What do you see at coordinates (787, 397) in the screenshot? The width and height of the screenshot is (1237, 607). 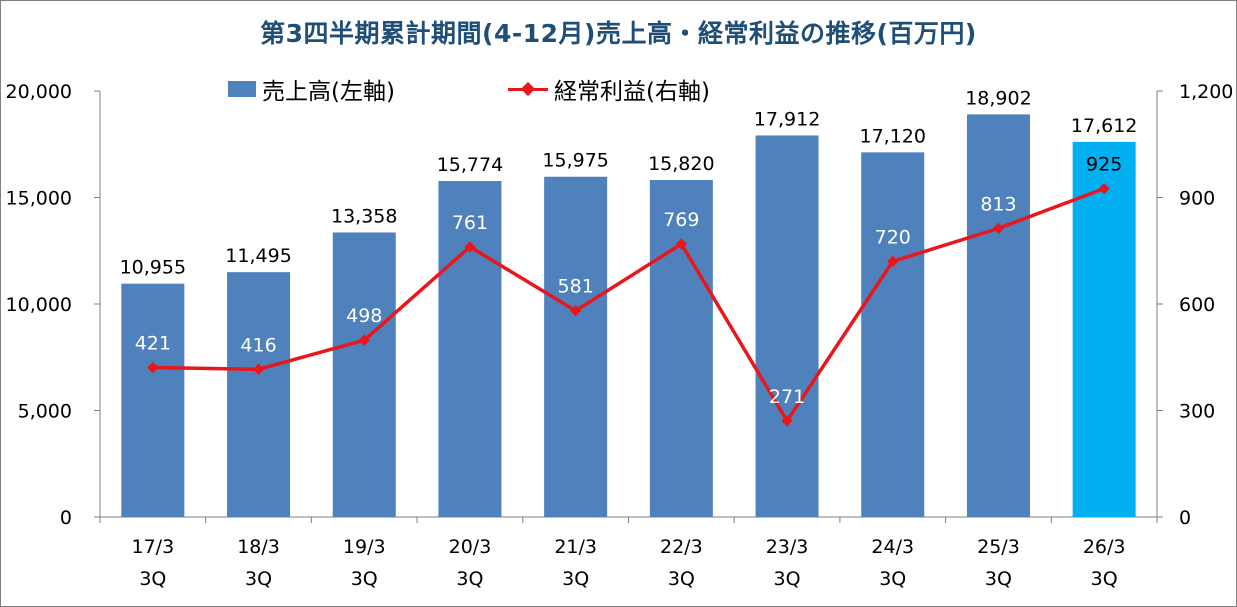 I see `profit-value-label: 271` at bounding box center [787, 397].